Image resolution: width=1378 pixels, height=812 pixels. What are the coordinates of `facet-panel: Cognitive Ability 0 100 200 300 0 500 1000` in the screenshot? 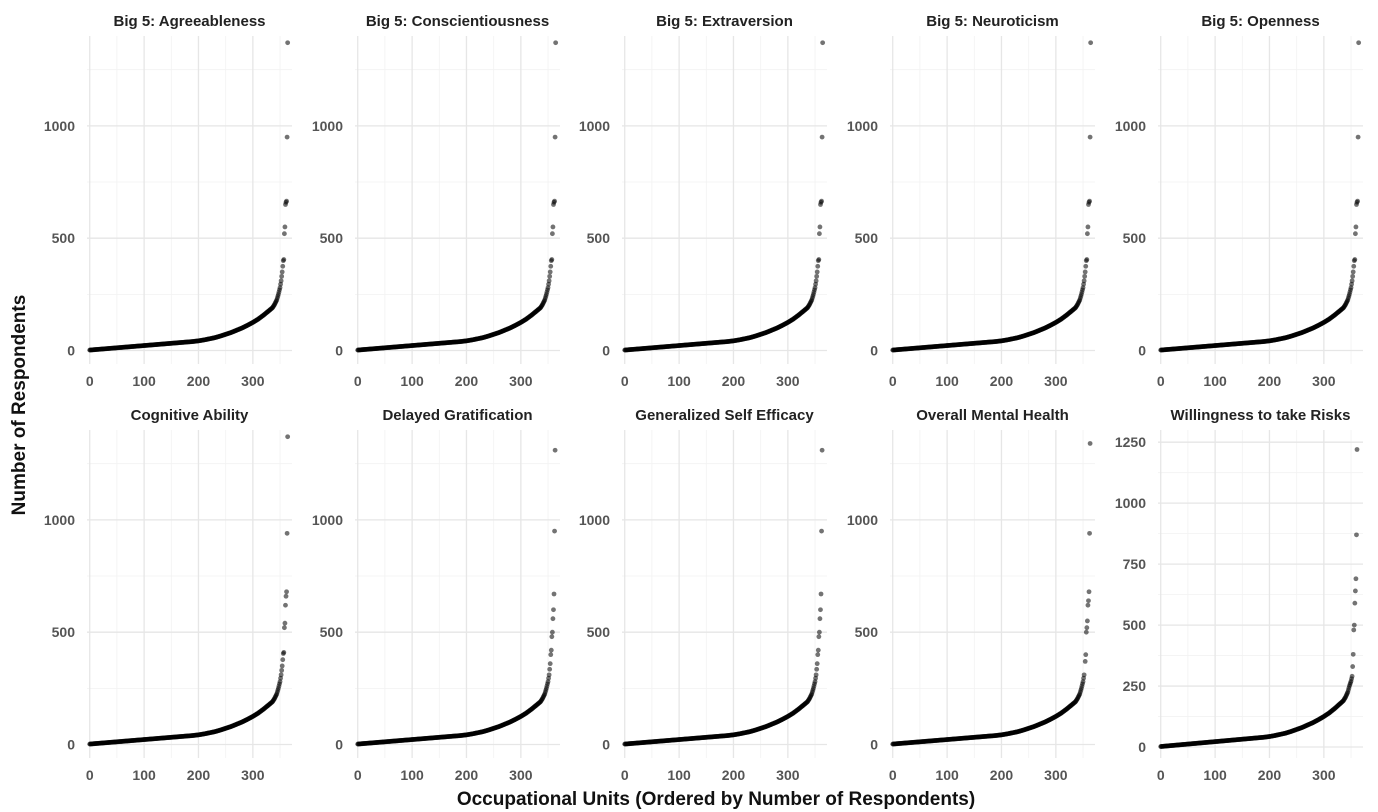 It's located at (168, 595).